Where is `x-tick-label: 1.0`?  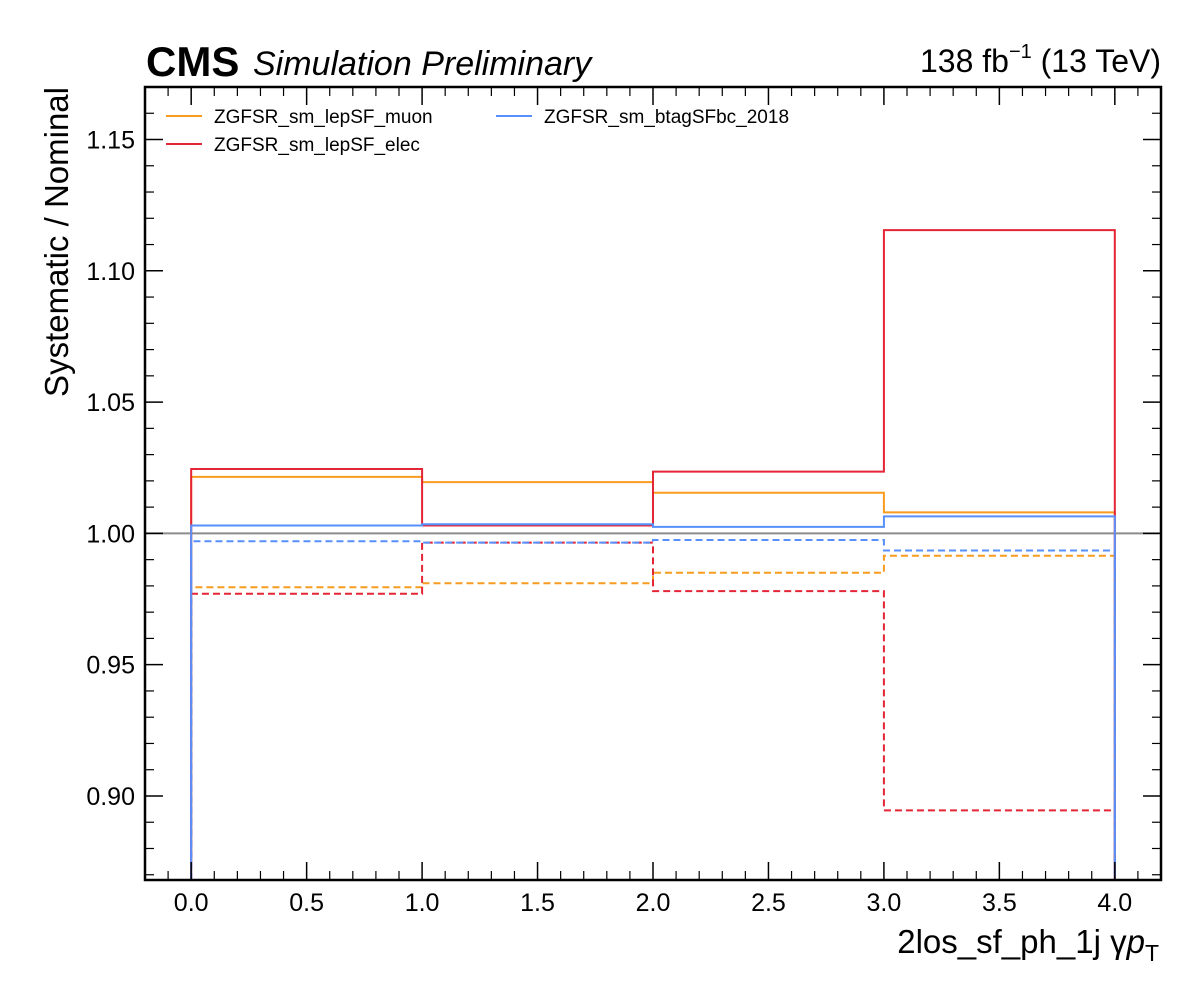
x-tick-label: 1.0 is located at coordinates (422, 903).